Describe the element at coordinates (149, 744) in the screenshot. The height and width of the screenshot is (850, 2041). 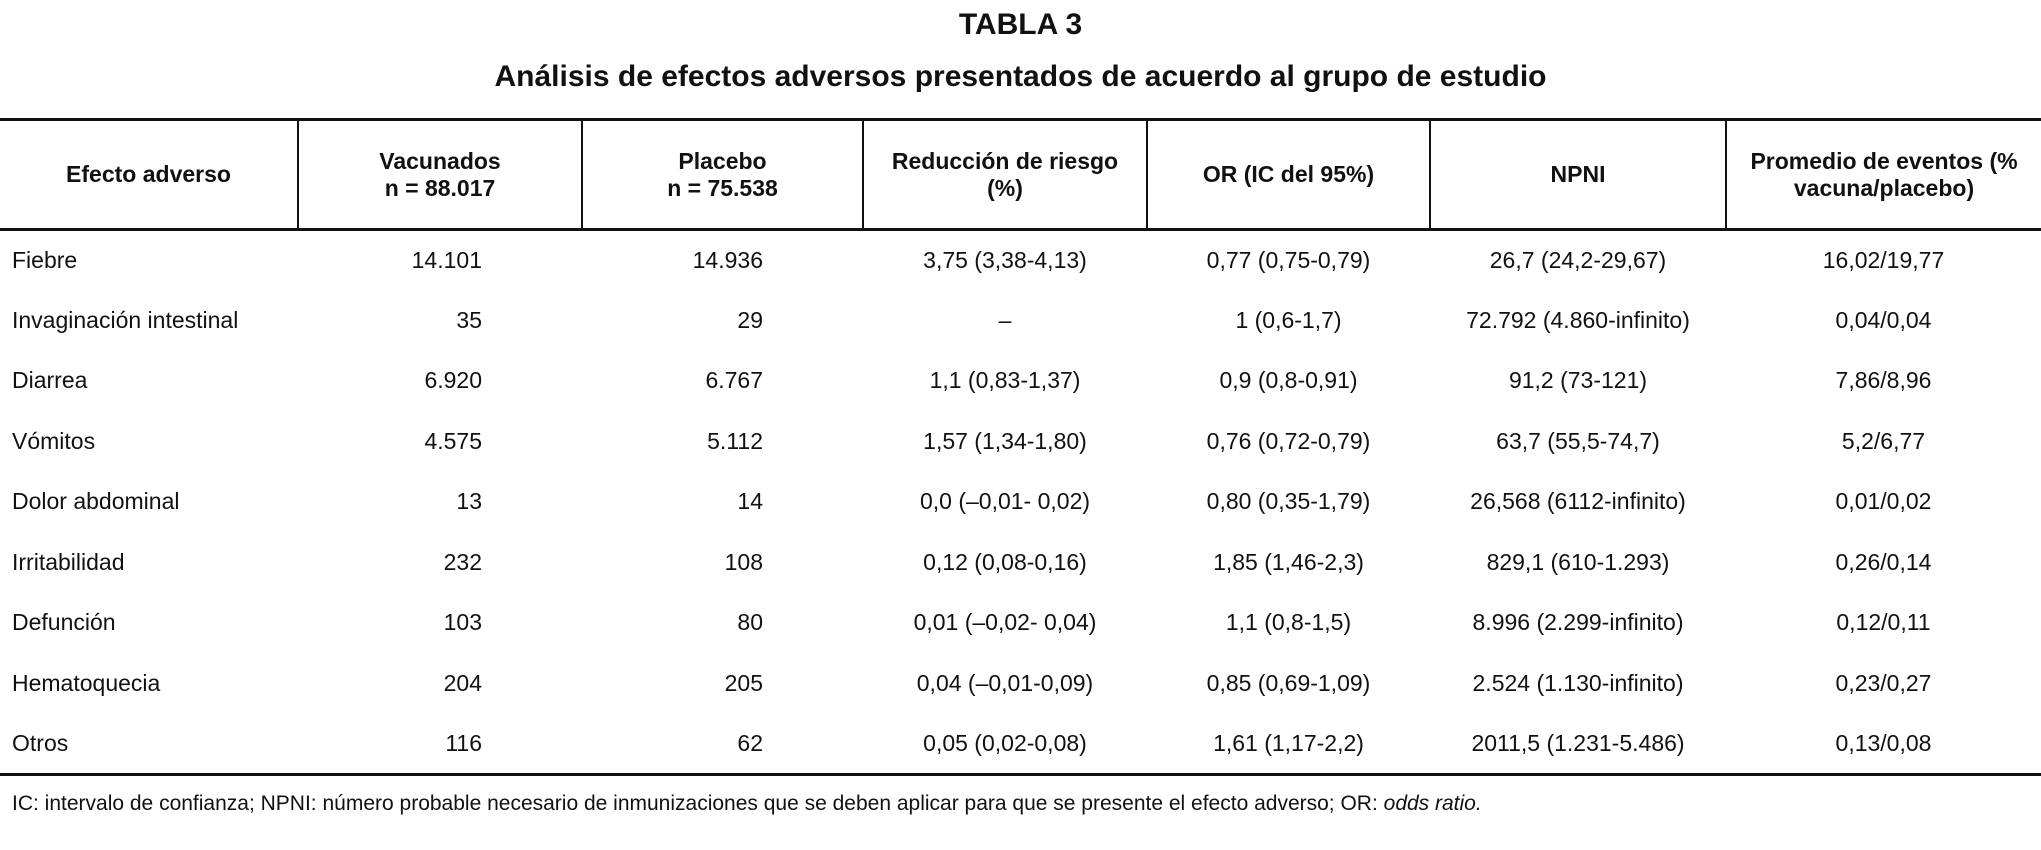
I see `table-cell: Otros` at that location.